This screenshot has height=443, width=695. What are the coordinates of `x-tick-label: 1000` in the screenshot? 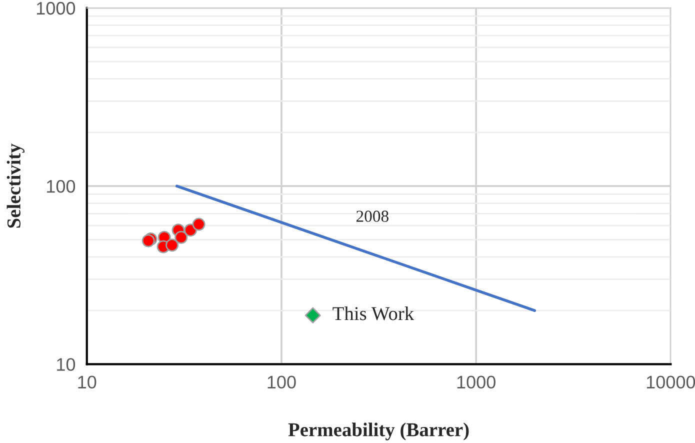 It's located at (476, 382).